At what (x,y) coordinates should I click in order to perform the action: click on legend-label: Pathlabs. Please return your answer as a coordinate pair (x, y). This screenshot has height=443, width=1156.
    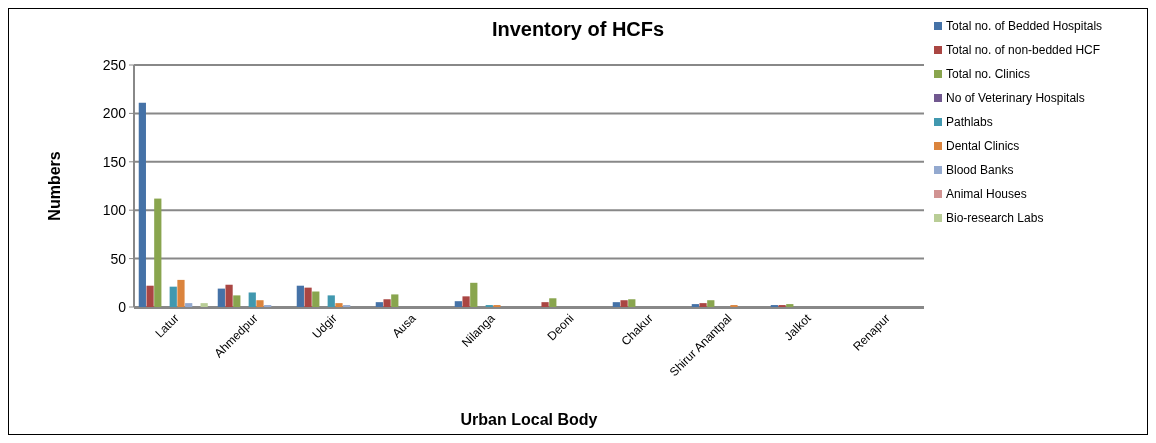
    Looking at the image, I should click on (969, 122).